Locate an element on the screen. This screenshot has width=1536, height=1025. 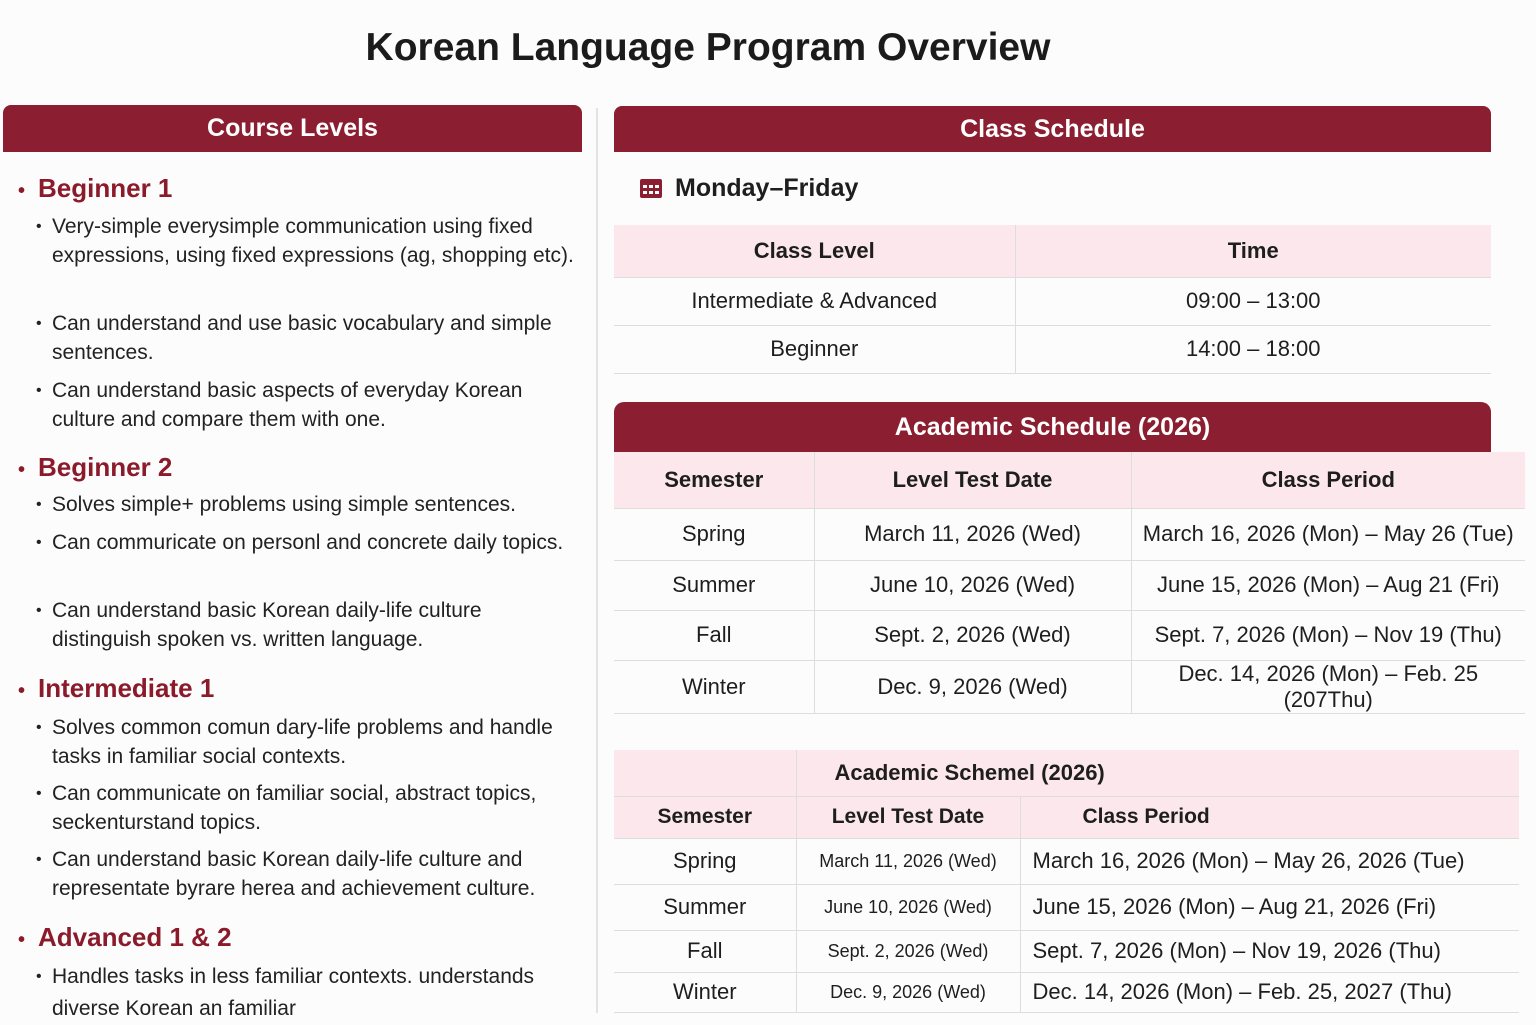
cell: Dec. 14, 2026 (Mon) – Feb. 25 (207Thu) is located at coordinates (1327, 687).